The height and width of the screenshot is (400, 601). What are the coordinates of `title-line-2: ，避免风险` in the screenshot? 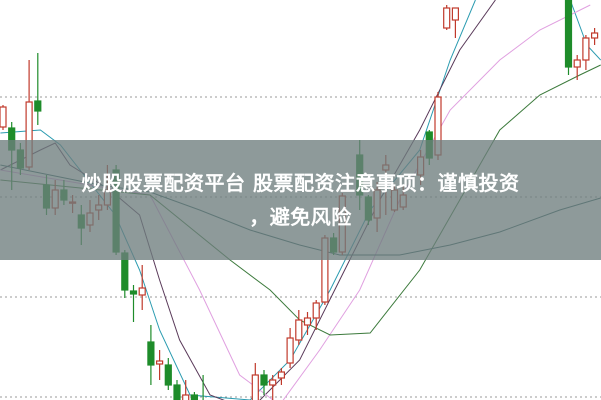 It's located at (300, 217).